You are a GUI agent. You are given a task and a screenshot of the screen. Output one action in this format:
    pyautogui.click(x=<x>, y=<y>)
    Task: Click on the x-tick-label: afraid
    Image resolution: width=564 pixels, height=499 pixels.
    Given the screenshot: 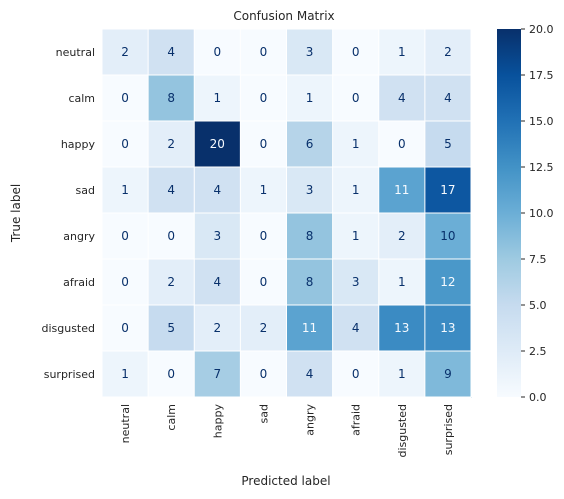 What is the action you would take?
    pyautogui.click(x=356, y=420)
    